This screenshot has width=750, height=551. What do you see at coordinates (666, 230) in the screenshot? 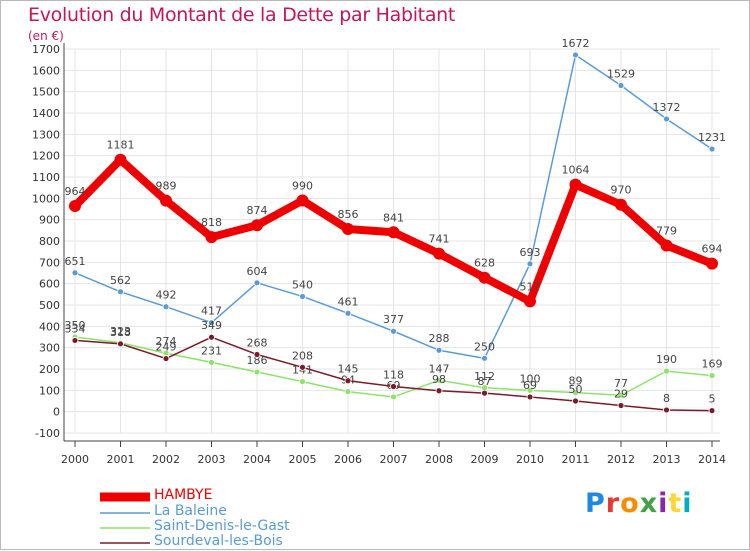
I see `data-label-hambye: 779` at bounding box center [666, 230].